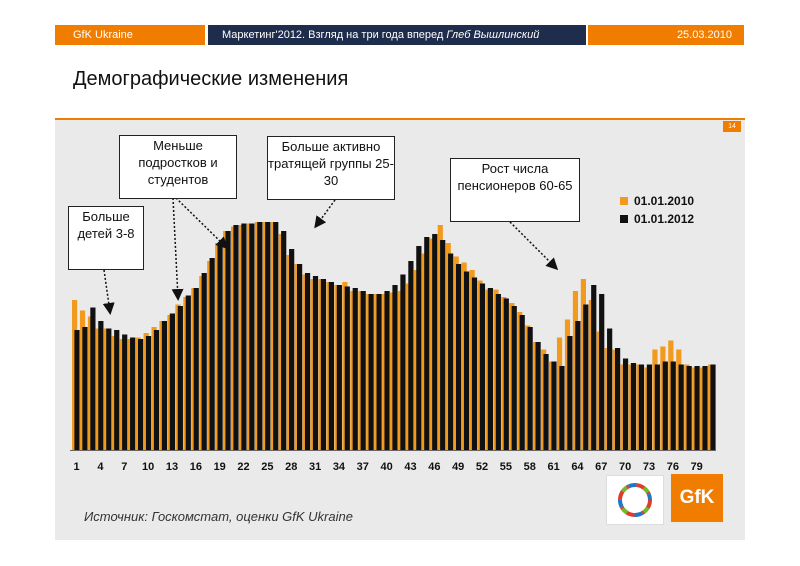 Image resolution: width=800 pixels, height=566 pixels. I want to click on x-tick-label: 73, so click(649, 467).